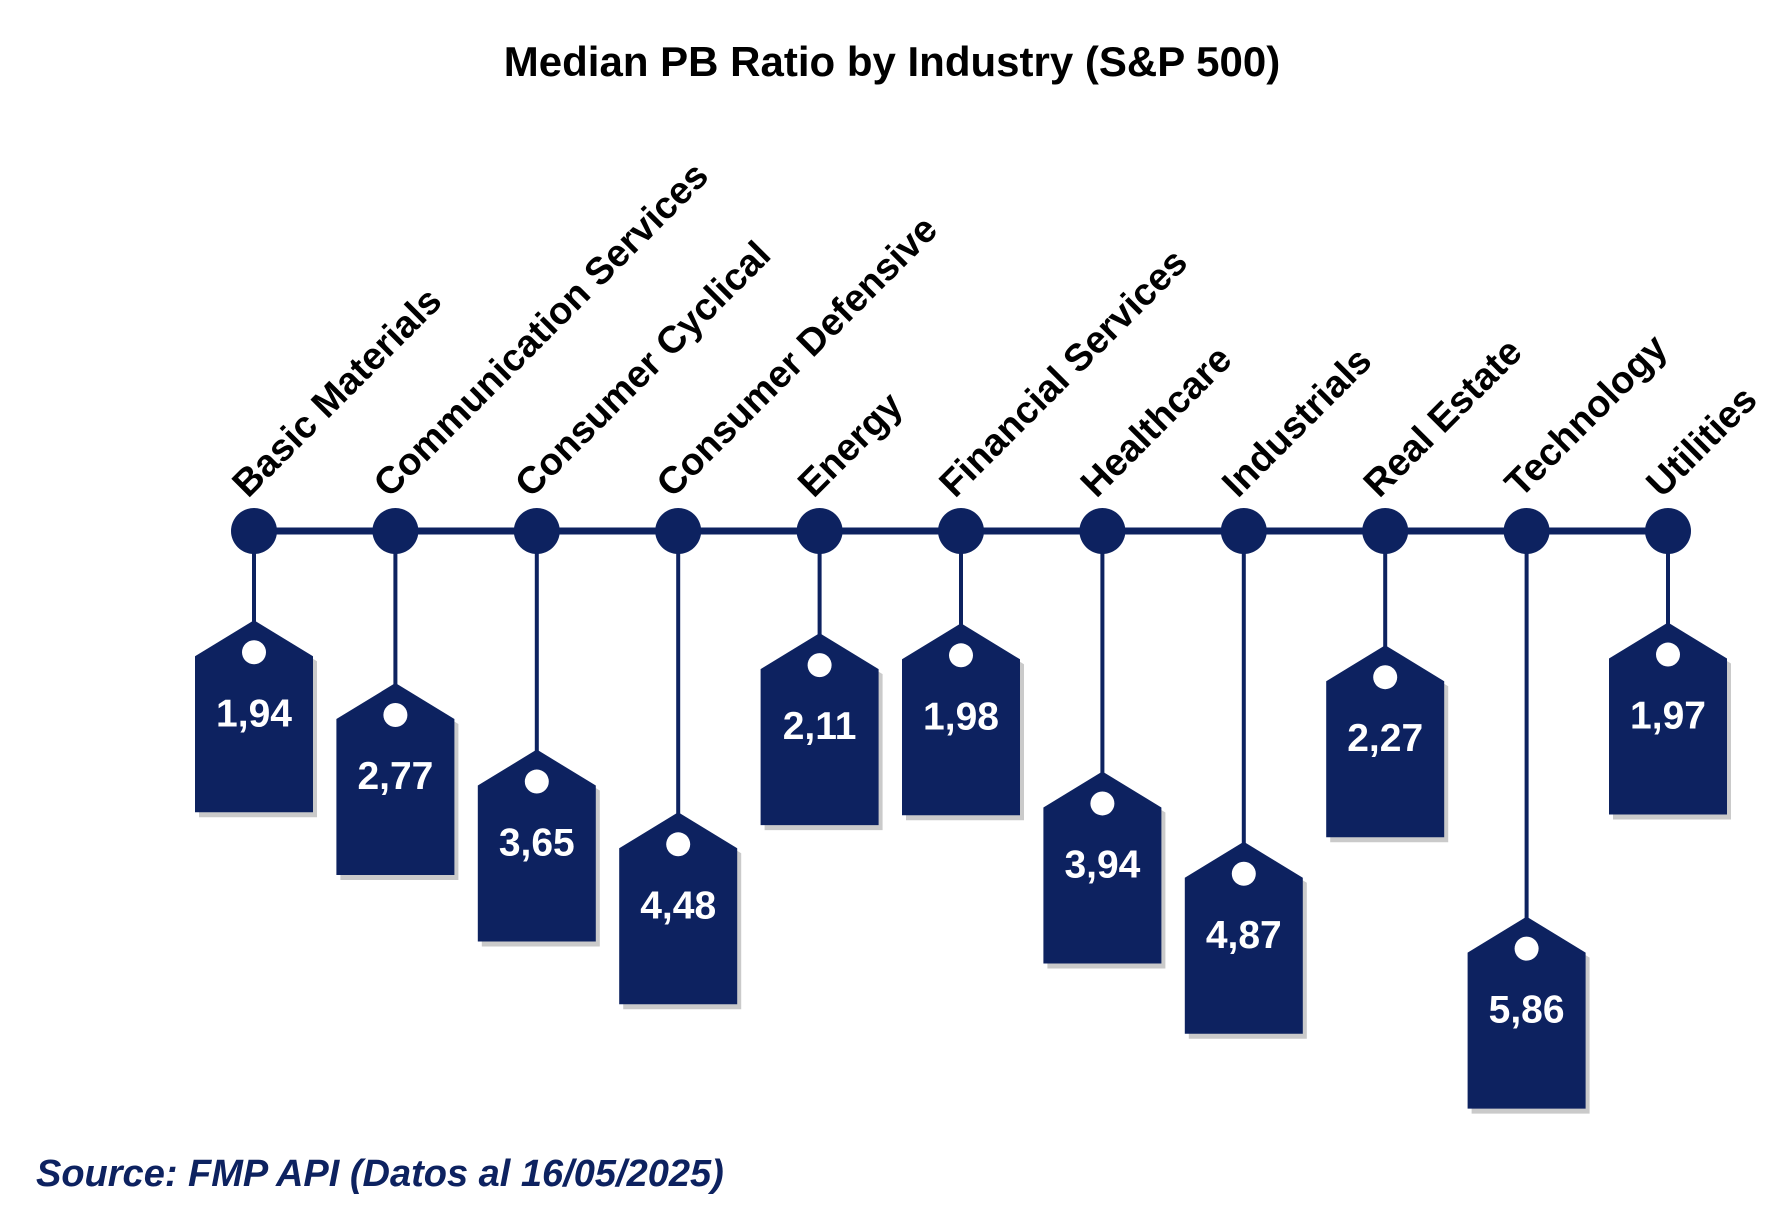  What do you see at coordinates (643, 370) in the screenshot?
I see `category-label: Consumer Cyclical` at bounding box center [643, 370].